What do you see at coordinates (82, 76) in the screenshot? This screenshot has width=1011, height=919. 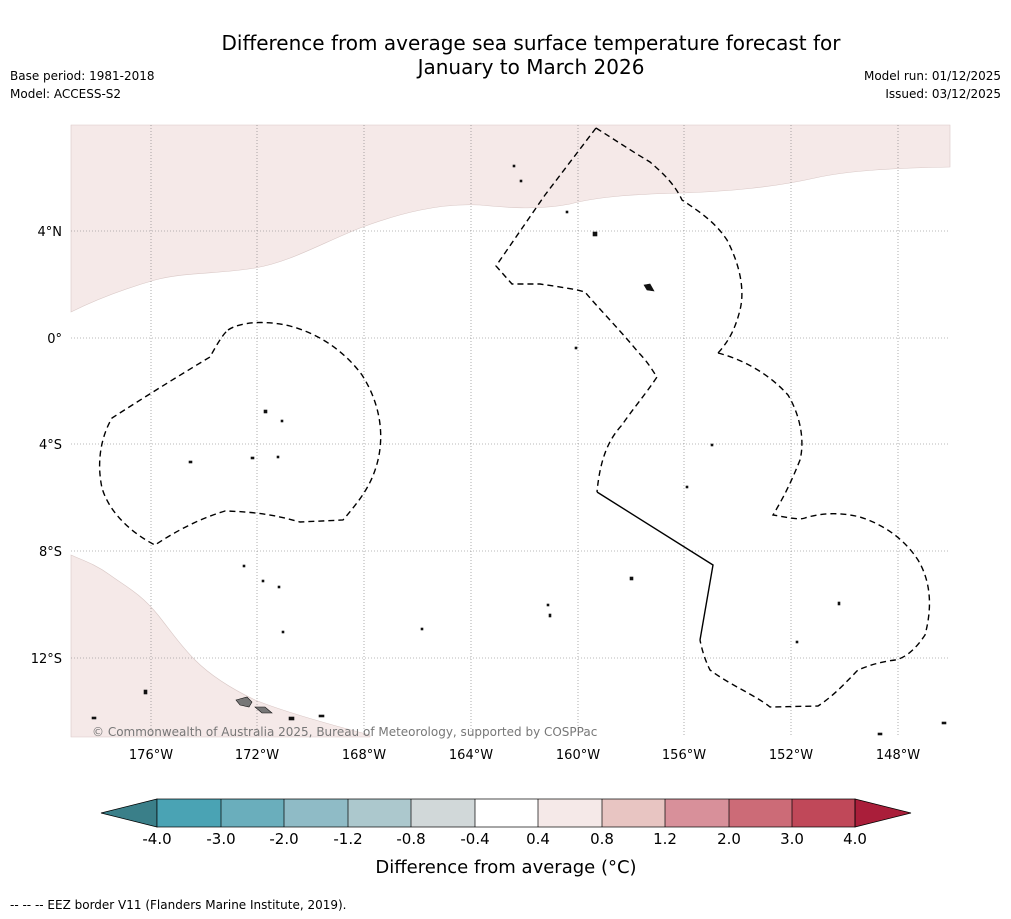 I see `base-period: Base period: 1981-2018` at bounding box center [82, 76].